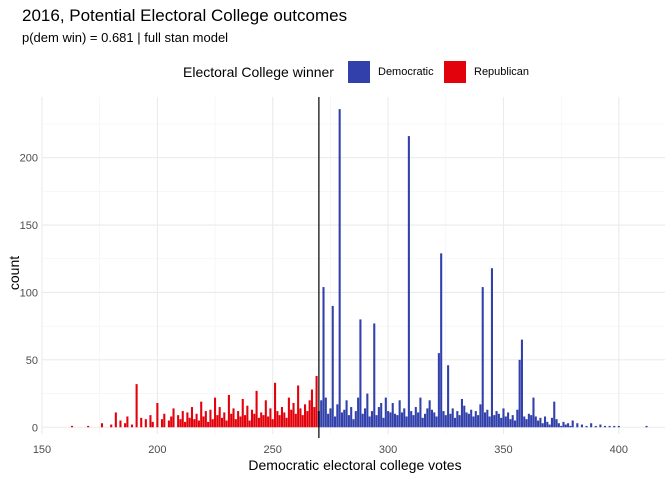  Describe the element at coordinates (406, 72) in the screenshot. I see `legend-label-democratic: Democratic` at that location.